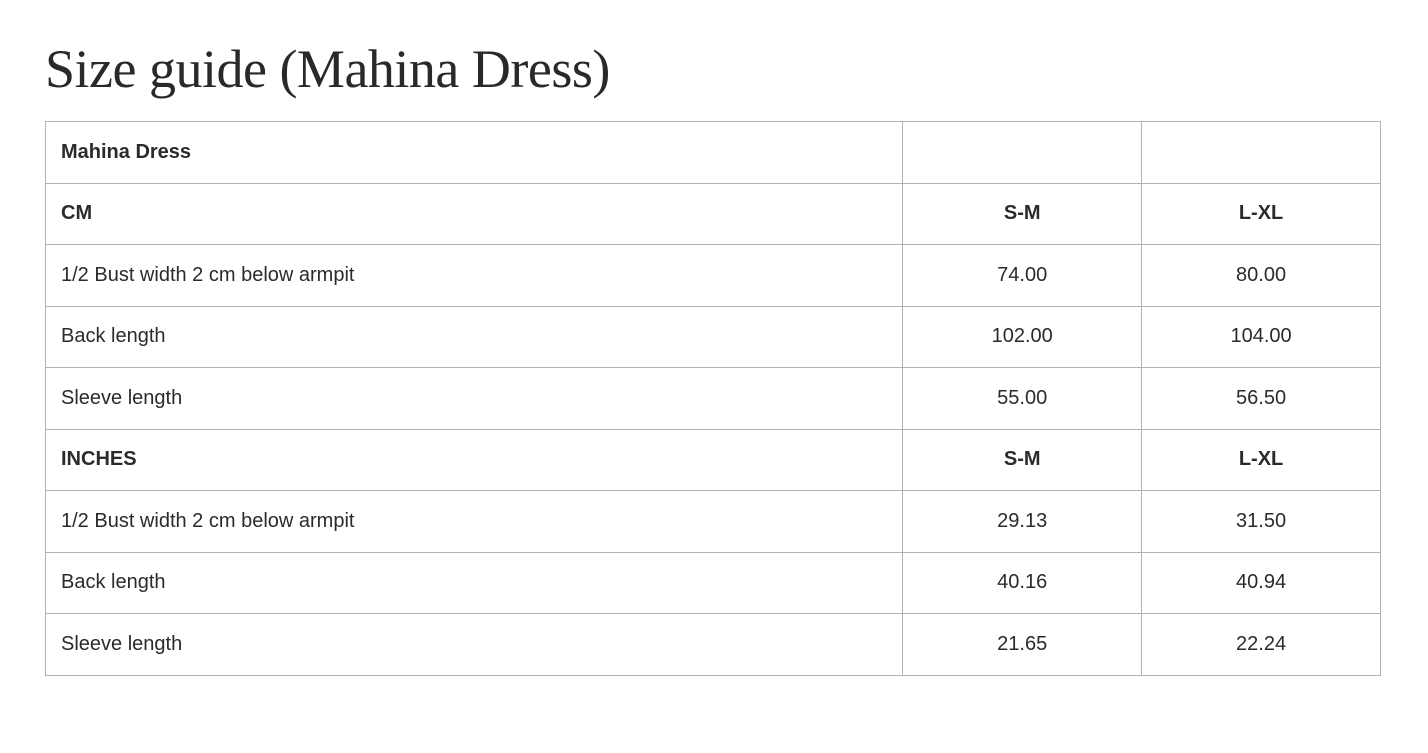 The image size is (1428, 753). What do you see at coordinates (1022, 336) in the screenshot?
I see `table-cell: 102.00` at bounding box center [1022, 336].